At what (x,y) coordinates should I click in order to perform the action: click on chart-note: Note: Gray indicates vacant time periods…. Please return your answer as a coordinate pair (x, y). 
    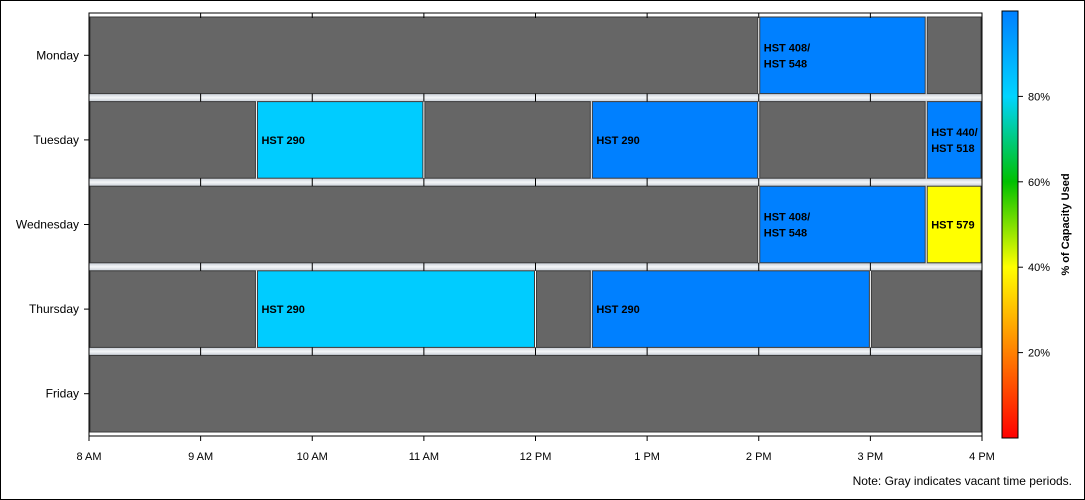
    Looking at the image, I should click on (962, 481).